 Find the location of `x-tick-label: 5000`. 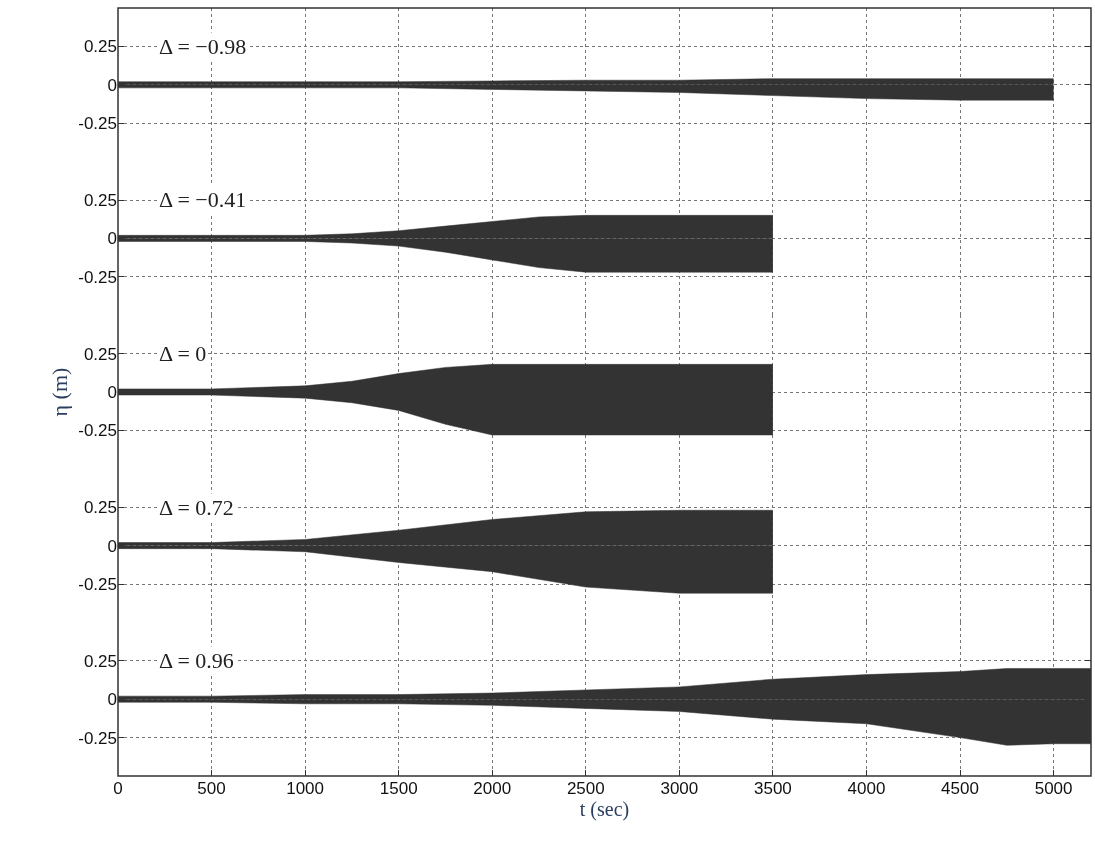

x-tick-label: 5000 is located at coordinates (1053, 788).